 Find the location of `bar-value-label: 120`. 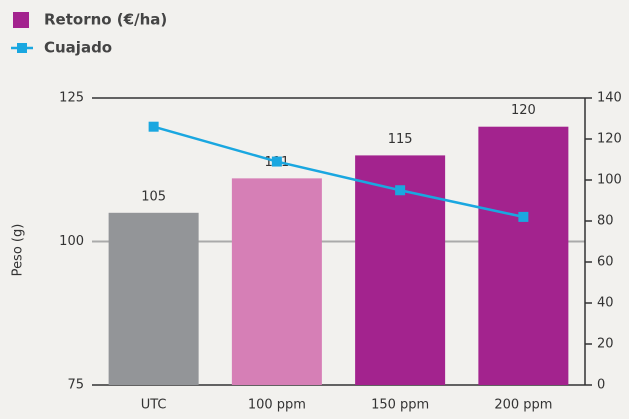

bar-value-label: 120 is located at coordinates (523, 110).